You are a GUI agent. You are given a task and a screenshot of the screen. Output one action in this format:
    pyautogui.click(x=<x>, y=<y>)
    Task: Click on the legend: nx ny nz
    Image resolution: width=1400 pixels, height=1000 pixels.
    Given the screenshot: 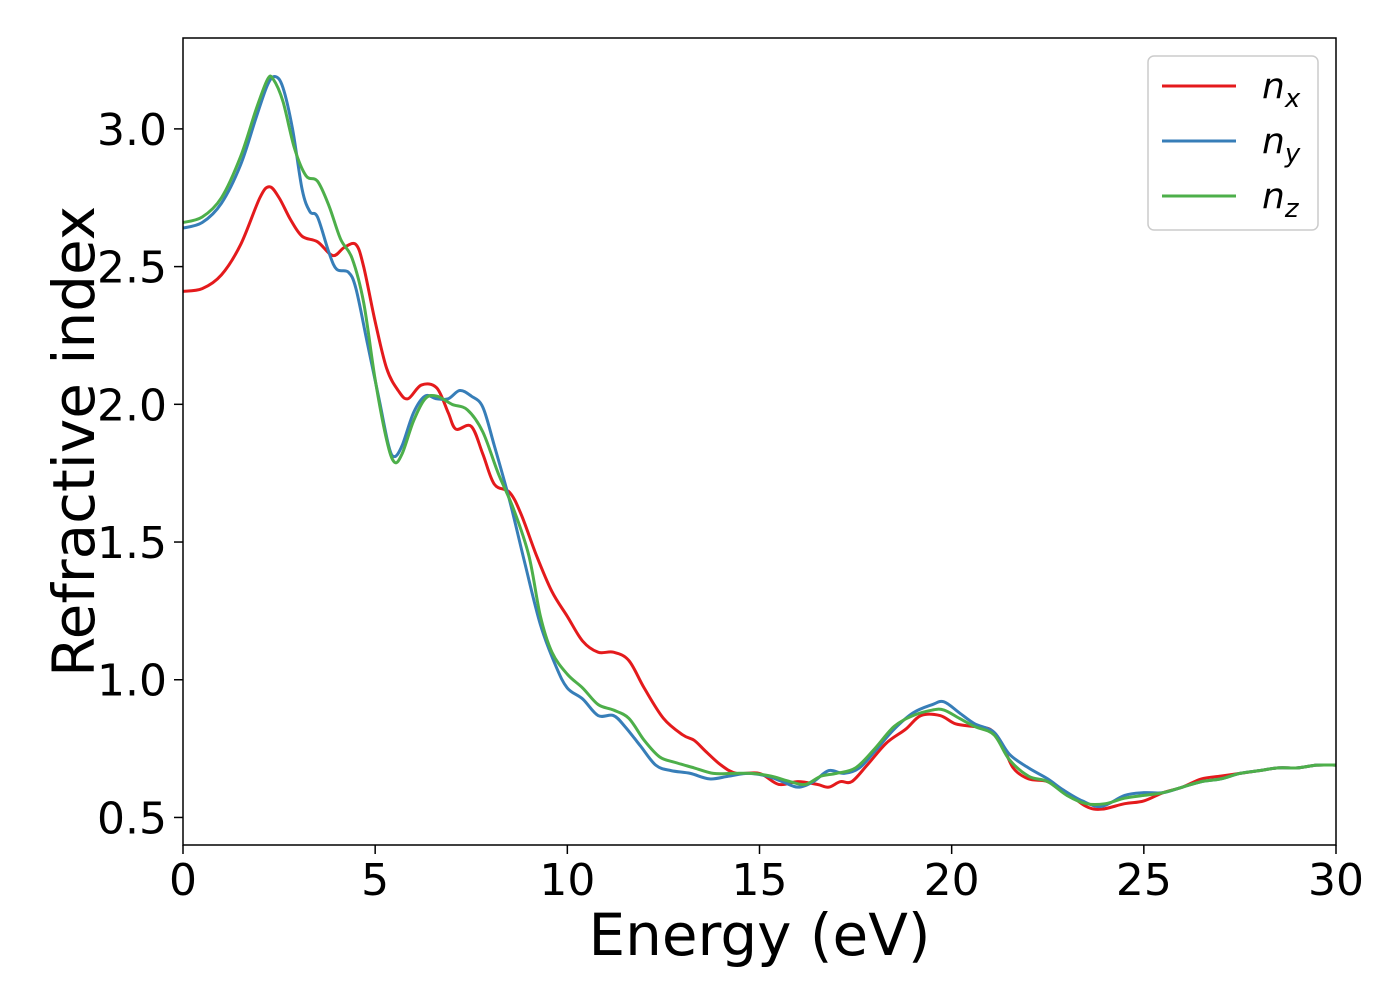 What is the action you would take?
    pyautogui.click(x=1233, y=143)
    